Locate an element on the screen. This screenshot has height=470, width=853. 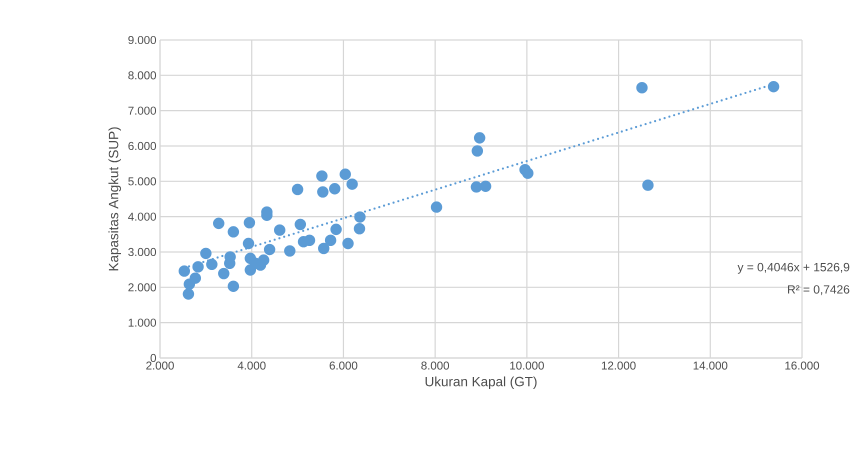
y-tick-label: 2.000 is located at coordinates (142, 287).